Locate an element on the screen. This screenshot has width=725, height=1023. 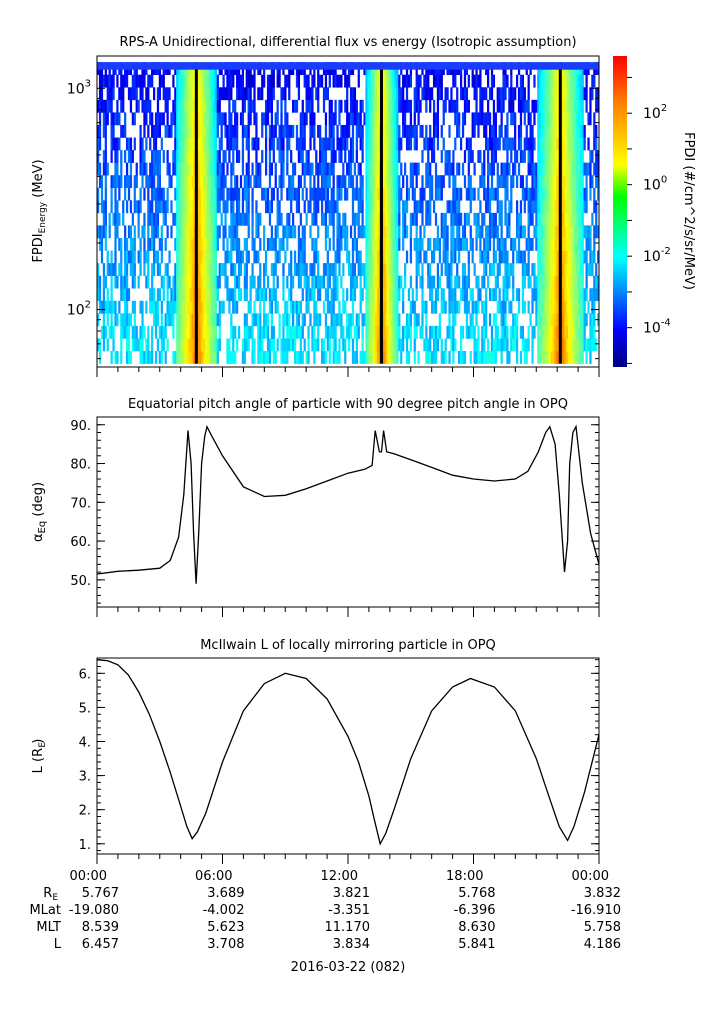
row-label-re: RE is located at coordinates (50, 894).